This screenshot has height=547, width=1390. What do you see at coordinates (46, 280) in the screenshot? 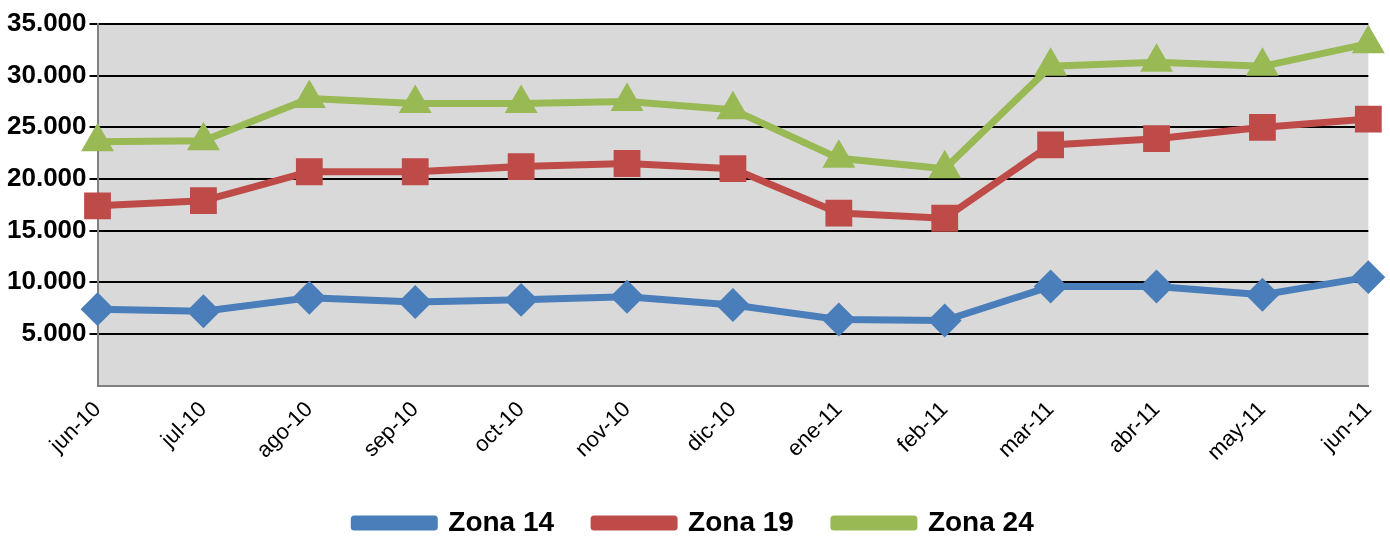
I see `y-tick-label: 10.000` at bounding box center [46, 280].